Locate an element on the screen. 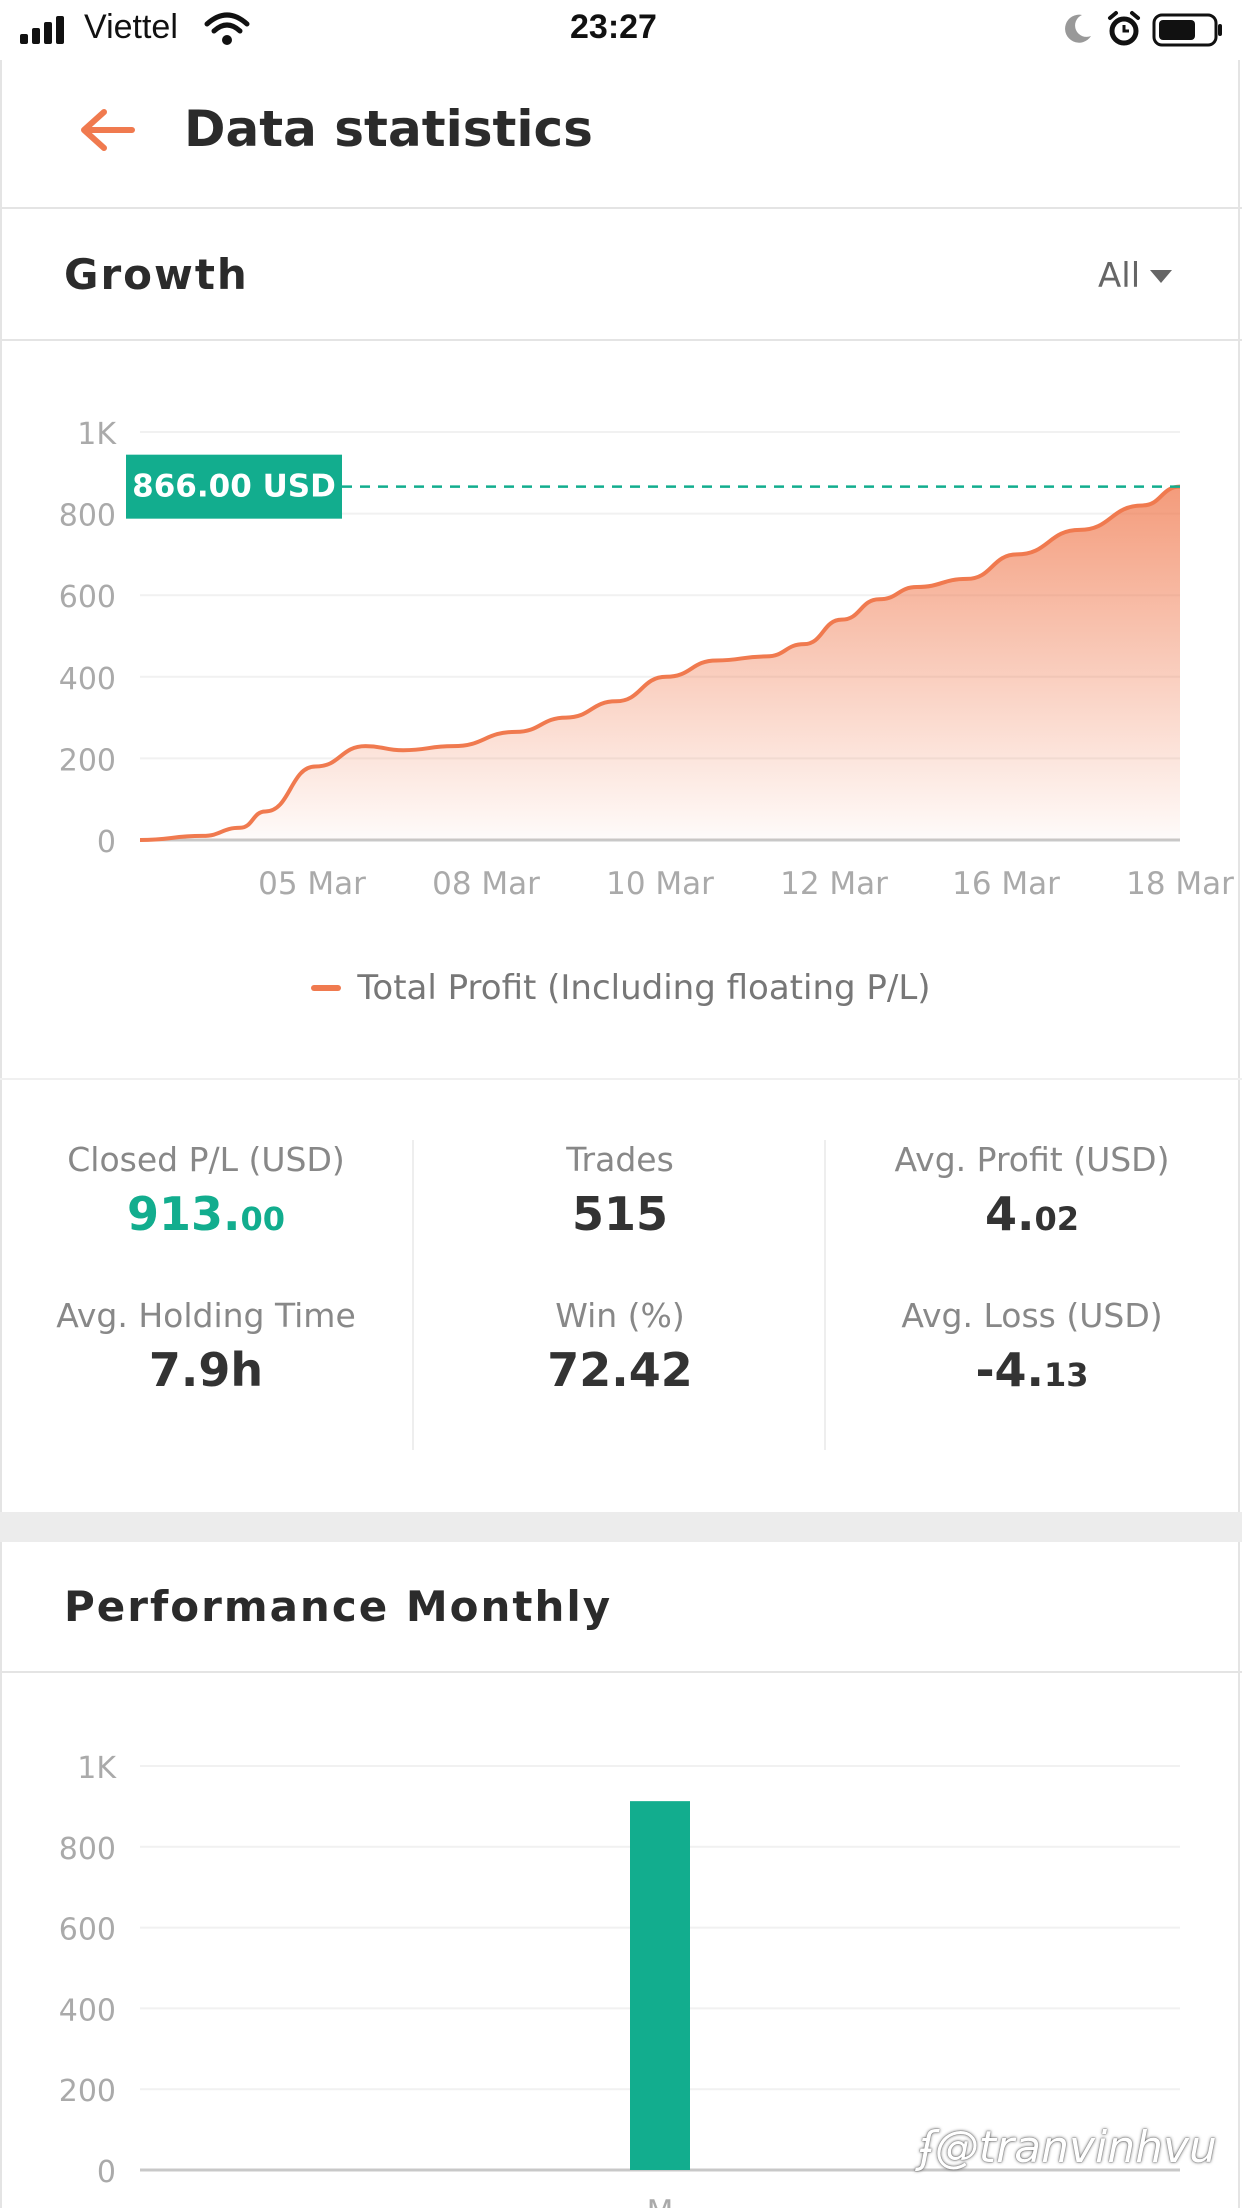 This screenshot has height=2212, width=1242. monthly-bar is located at coordinates (660, 1985).